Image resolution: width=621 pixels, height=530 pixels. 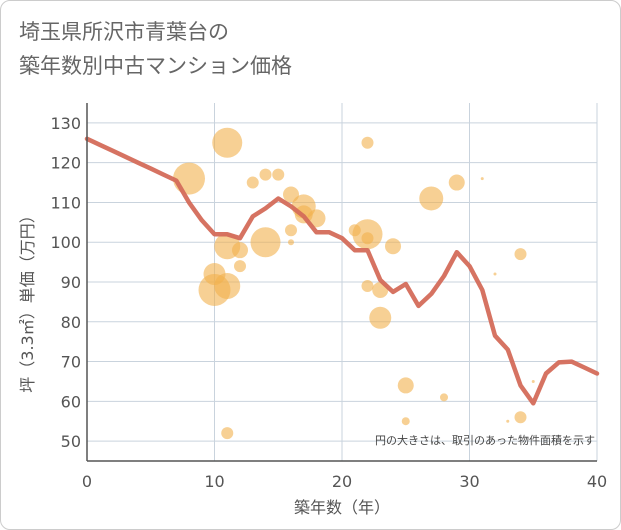 I want to click on y-axis-label: 坪（3.3㎡）単価（万円）, so click(x=27, y=299).